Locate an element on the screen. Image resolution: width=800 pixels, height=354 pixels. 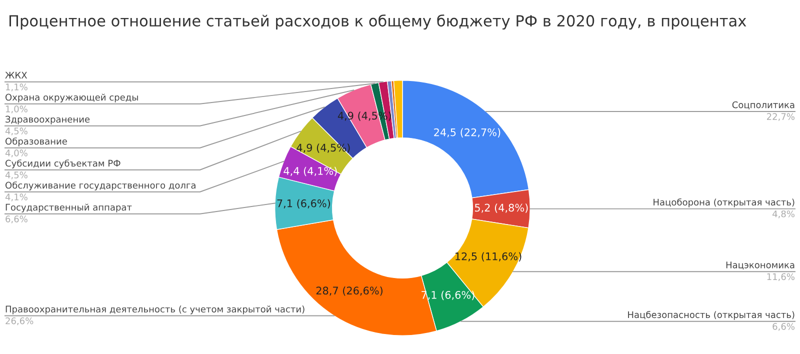
slice-label: Правоохранительная деятельность (с учетом закрытой части) is located at coordinates (155, 310).